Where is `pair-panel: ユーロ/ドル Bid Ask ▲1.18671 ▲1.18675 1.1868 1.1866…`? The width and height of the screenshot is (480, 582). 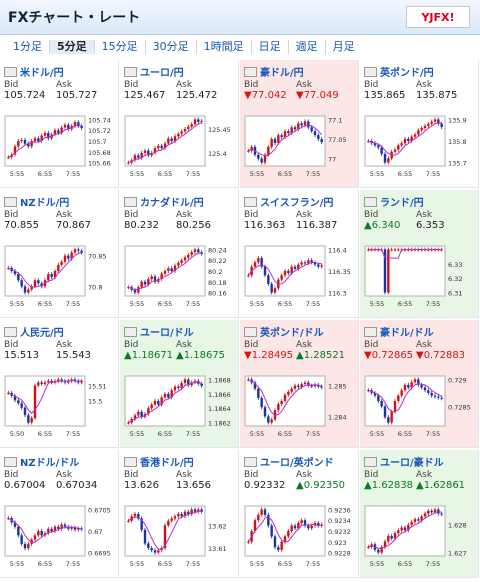 pair-panel: ユーロ/ドル Bid Ask ▲1.18671 ▲1.18675 1.1868 1.1866… is located at coordinates (179, 384).